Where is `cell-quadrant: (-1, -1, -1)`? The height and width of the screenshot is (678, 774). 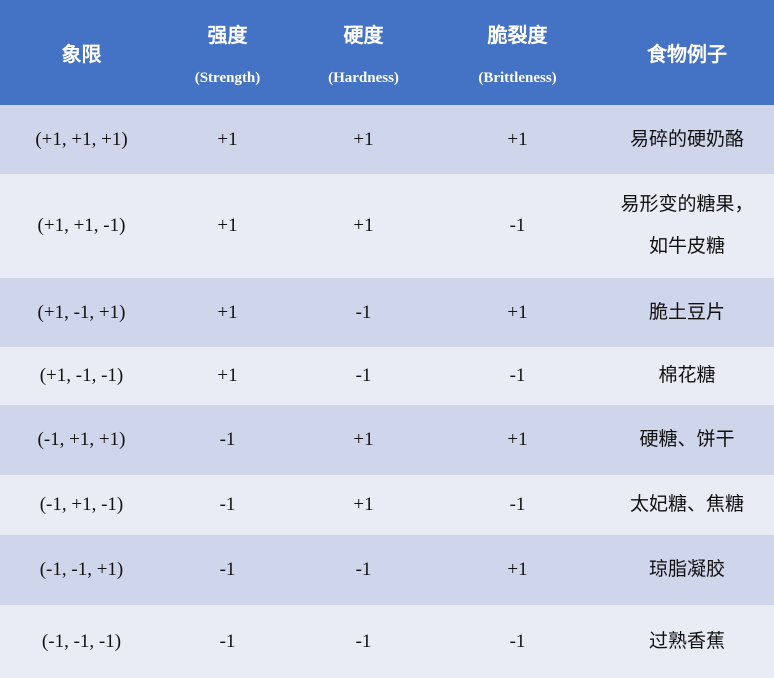
cell-quadrant: (-1, -1, -1) is located at coordinates (81, 641).